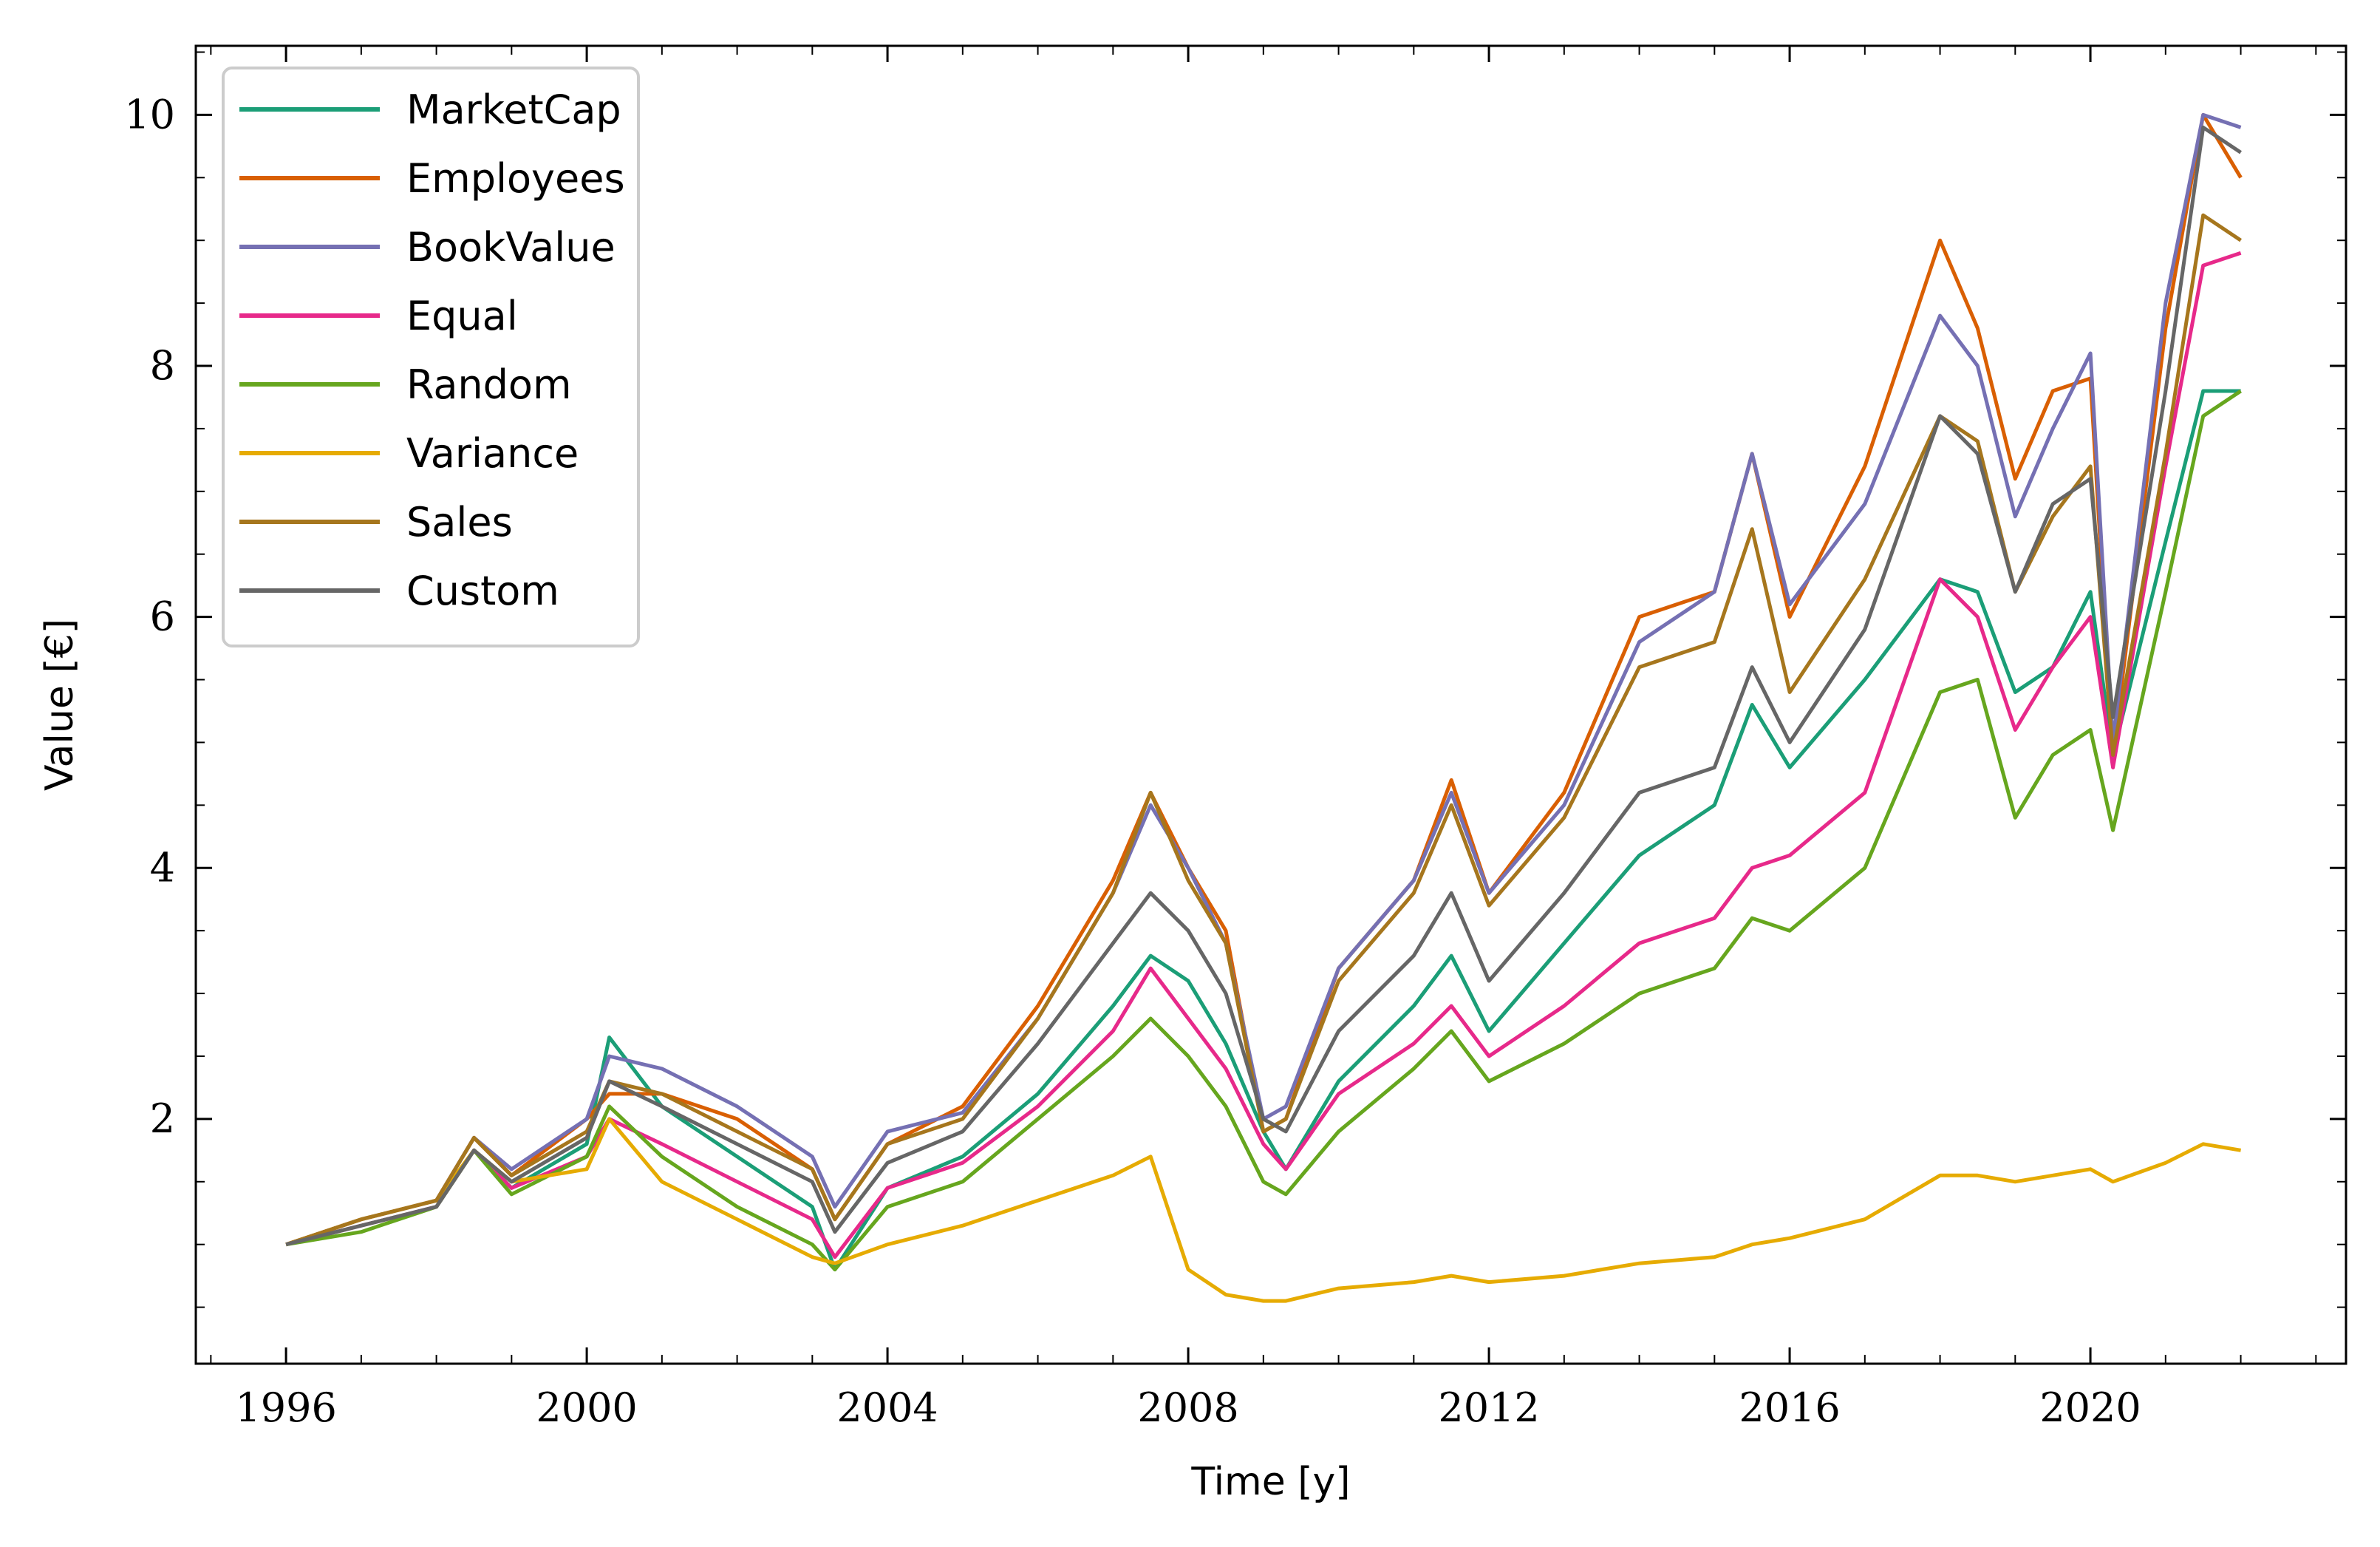 The image size is (2380, 1547). What do you see at coordinates (513, 109) in the screenshot?
I see `legend-label-marketcap: MarketCap` at bounding box center [513, 109].